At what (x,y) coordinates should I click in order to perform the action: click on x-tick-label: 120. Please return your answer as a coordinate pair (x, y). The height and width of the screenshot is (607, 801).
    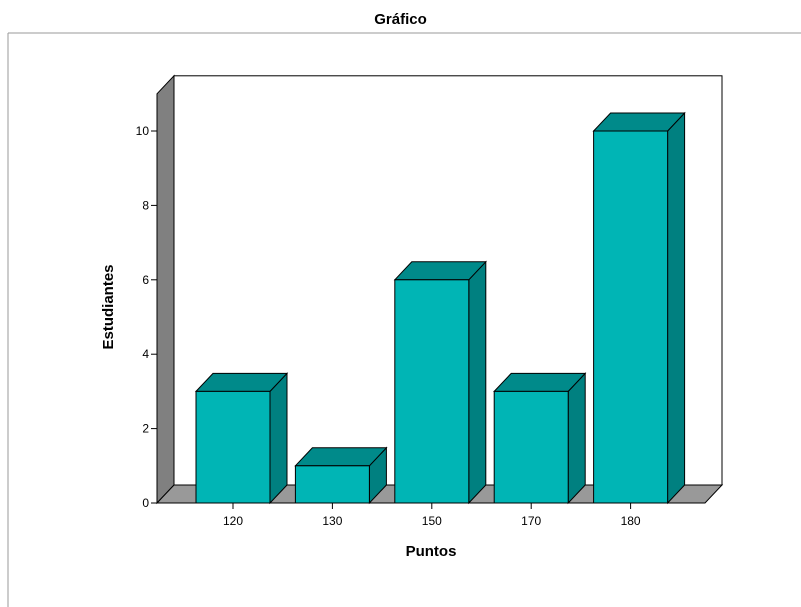
    Looking at the image, I should click on (233, 521).